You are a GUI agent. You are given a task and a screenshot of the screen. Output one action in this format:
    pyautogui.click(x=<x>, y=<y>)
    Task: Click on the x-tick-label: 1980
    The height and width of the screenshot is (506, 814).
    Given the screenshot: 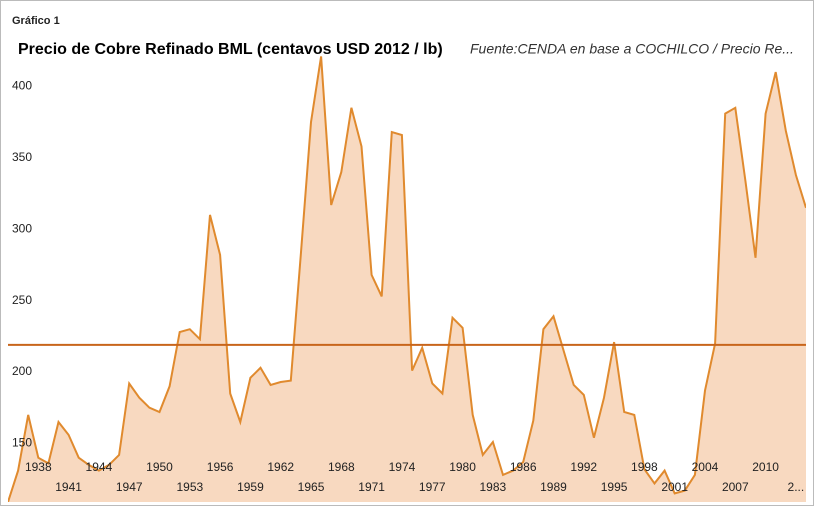 What is the action you would take?
    pyautogui.click(x=462, y=467)
    